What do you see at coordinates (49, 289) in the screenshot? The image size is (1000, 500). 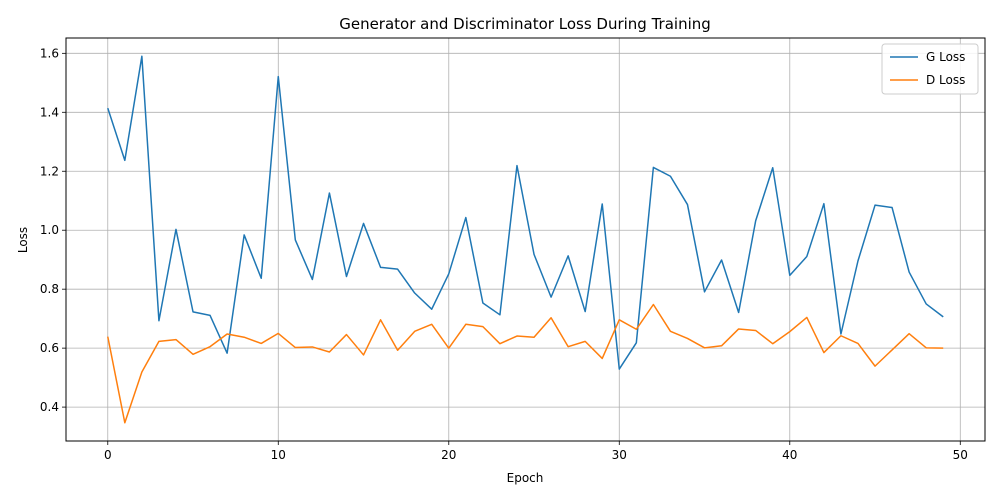 I see `y-tick-label: 0.8` at bounding box center [49, 289].